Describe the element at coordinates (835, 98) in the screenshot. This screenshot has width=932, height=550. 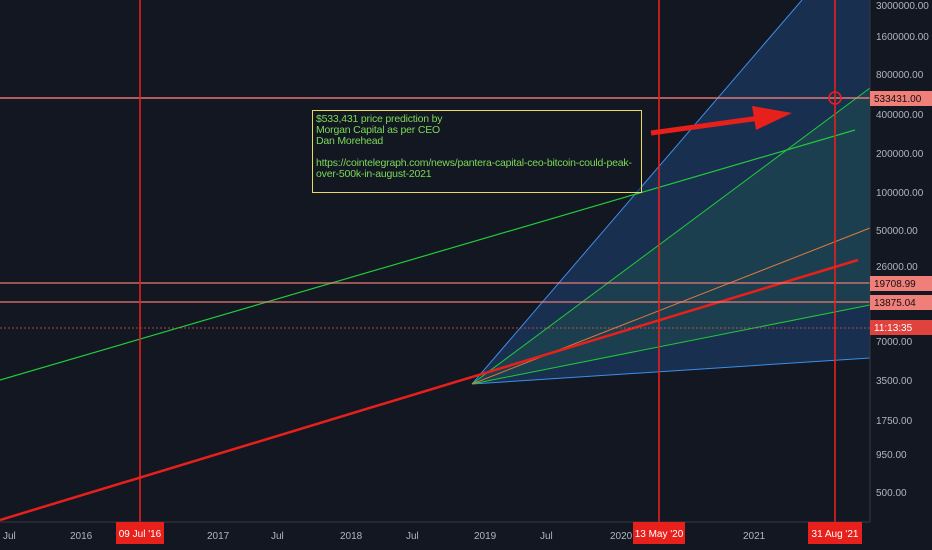
I see `target-circle` at that location.